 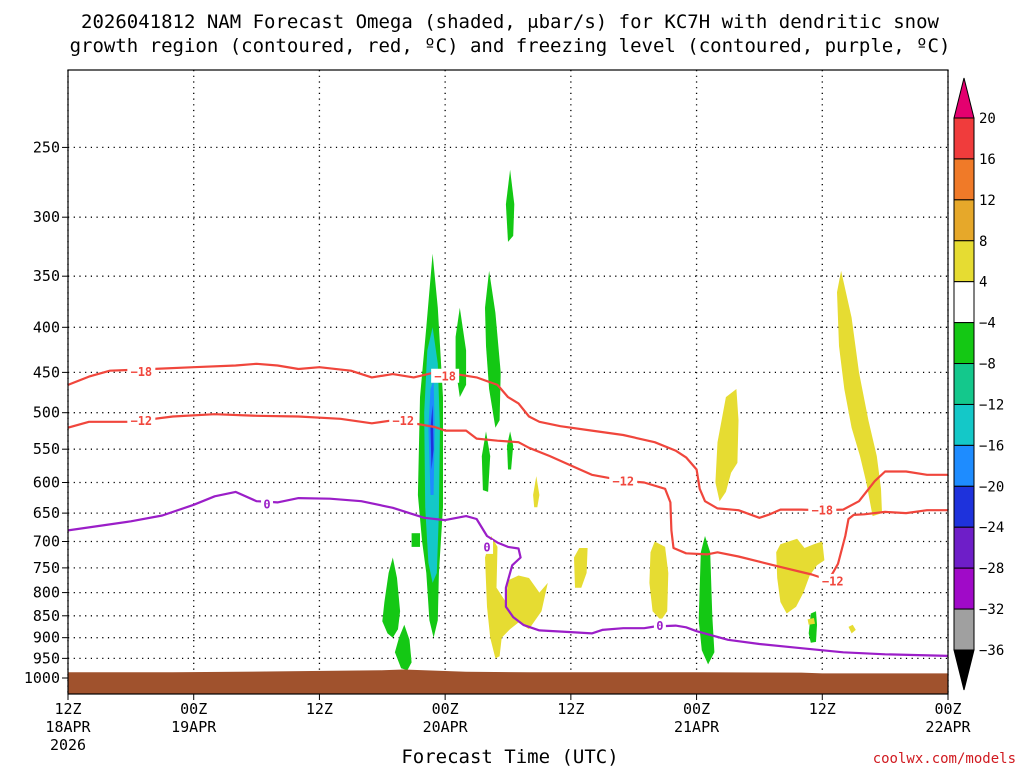 What do you see at coordinates (964, 670) in the screenshot?
I see `colorbar-bottom-arrow` at bounding box center [964, 670].